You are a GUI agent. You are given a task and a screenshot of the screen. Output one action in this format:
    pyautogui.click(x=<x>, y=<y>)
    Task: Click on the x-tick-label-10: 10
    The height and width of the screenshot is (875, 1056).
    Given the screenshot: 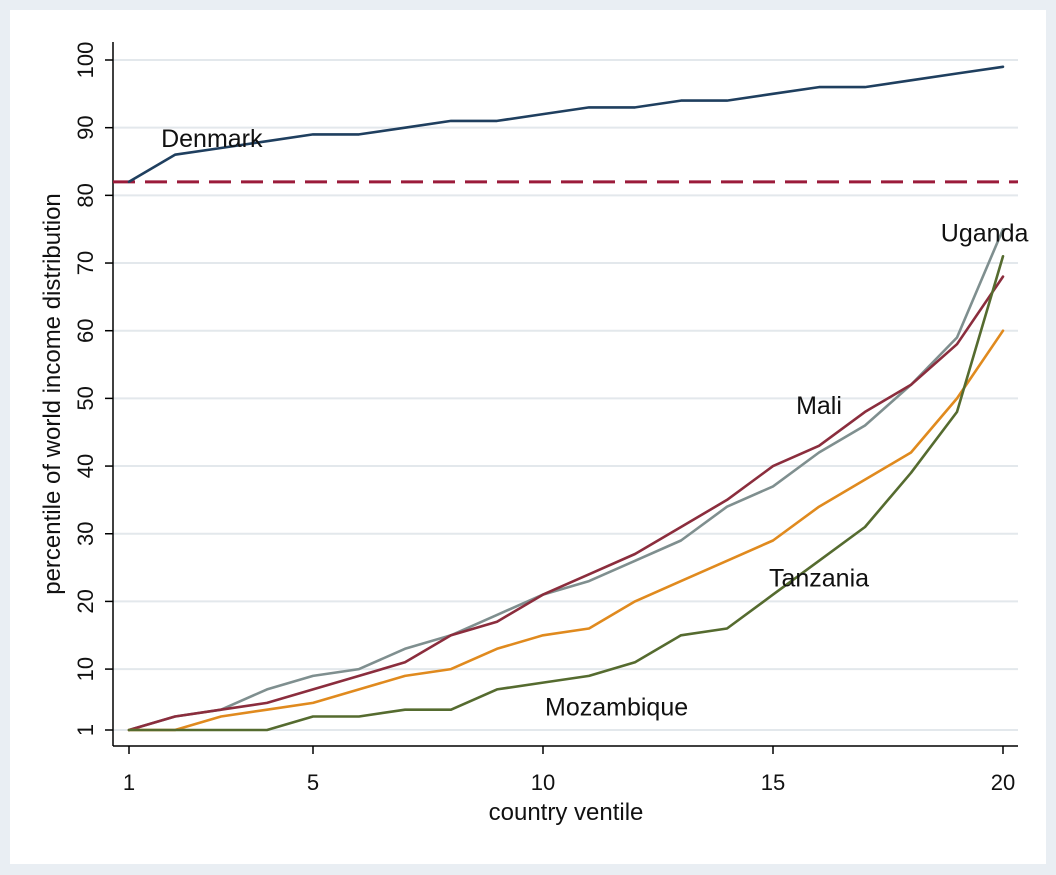 What is the action you would take?
    pyautogui.click(x=543, y=782)
    